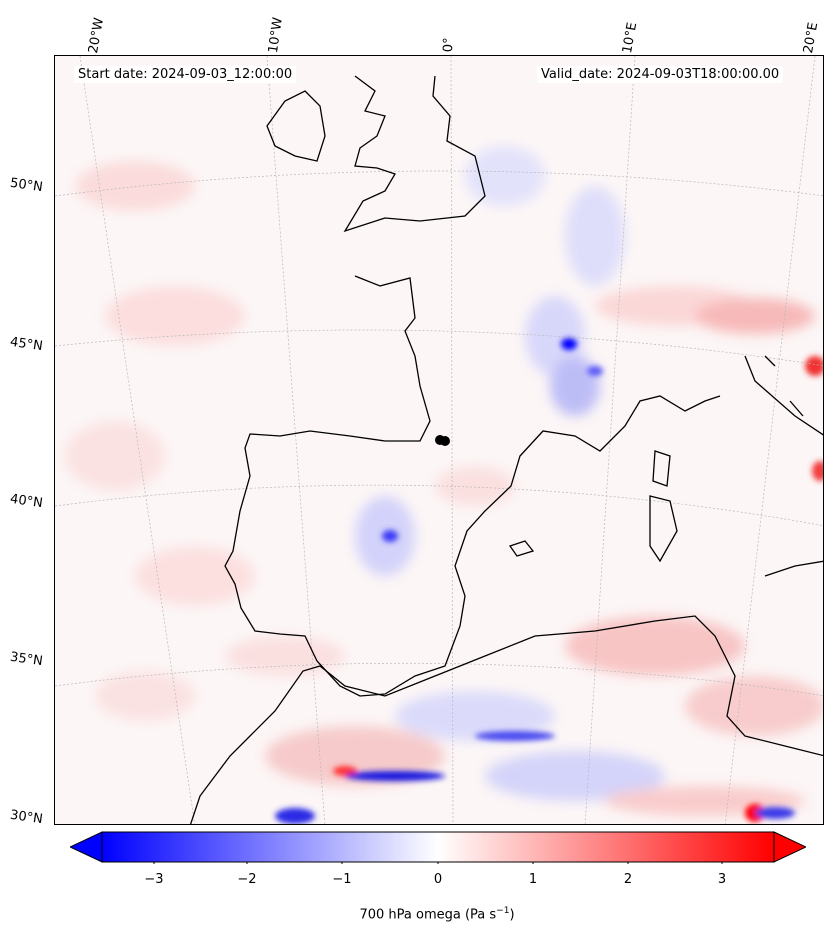 The image size is (832, 936). What do you see at coordinates (26, 185) in the screenshot?
I see `lat-label-50n: 50°N` at bounding box center [26, 185].